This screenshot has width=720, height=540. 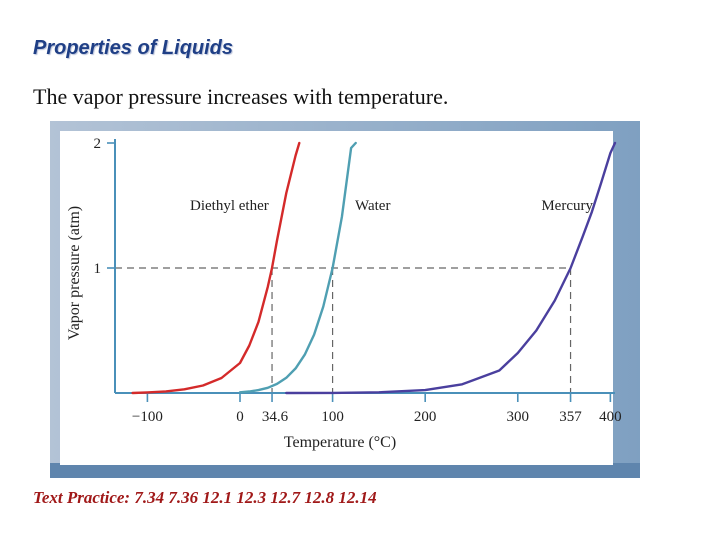 I want to click on series-label-mercury: Mercury, so click(x=567, y=206).